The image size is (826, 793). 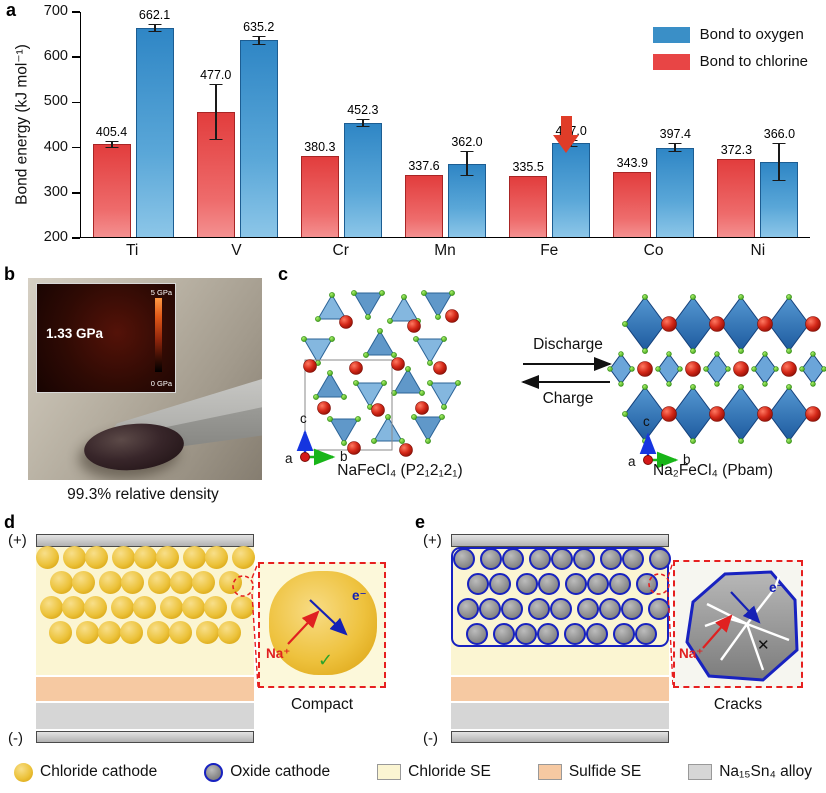 What do you see at coordinates (145, 596) in the screenshot?
I see `chloride-cathode-layer` at bounding box center [145, 596].